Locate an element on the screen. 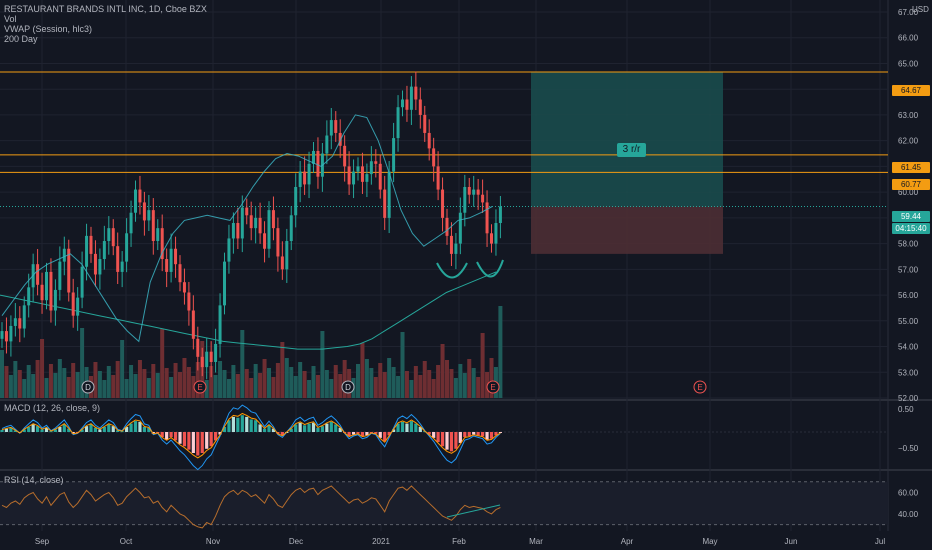 The height and width of the screenshot is (550, 932). price-tick-label: 56.00 is located at coordinates (908, 295).